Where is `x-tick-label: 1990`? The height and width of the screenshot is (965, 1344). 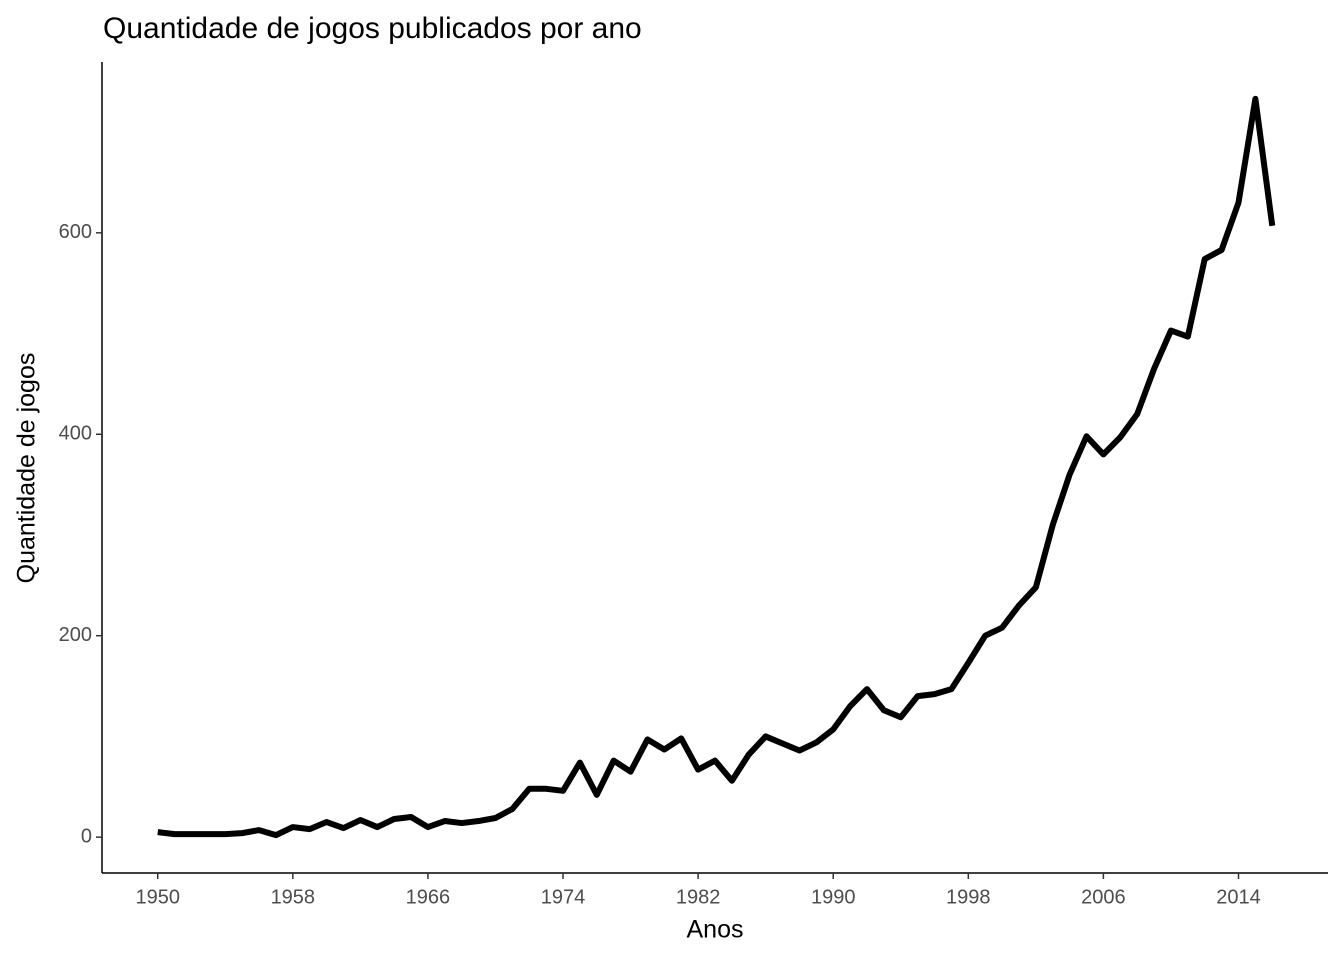 x-tick-label: 1990 is located at coordinates (833, 897).